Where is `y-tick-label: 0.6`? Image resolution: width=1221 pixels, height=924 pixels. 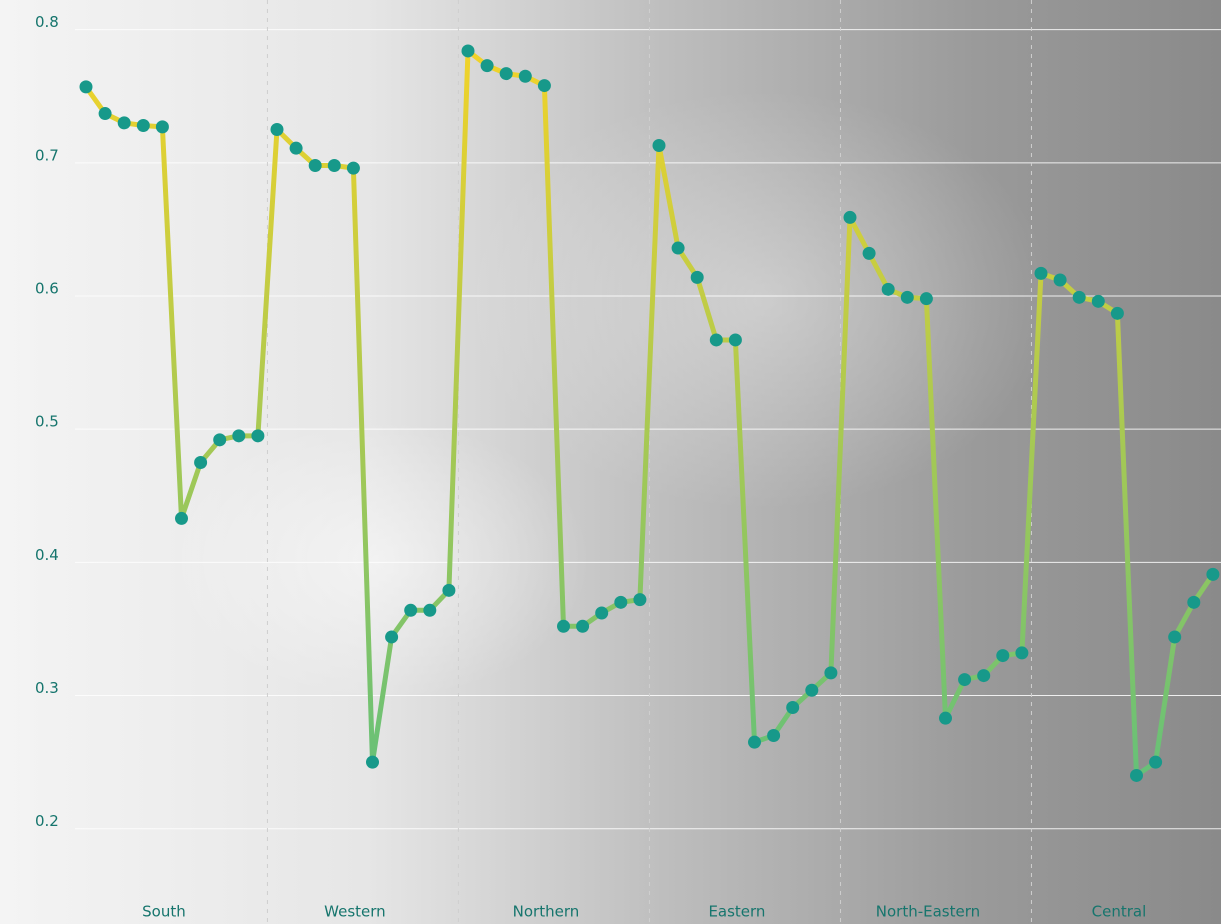
y-tick-label: 0.6 is located at coordinates (47, 289).